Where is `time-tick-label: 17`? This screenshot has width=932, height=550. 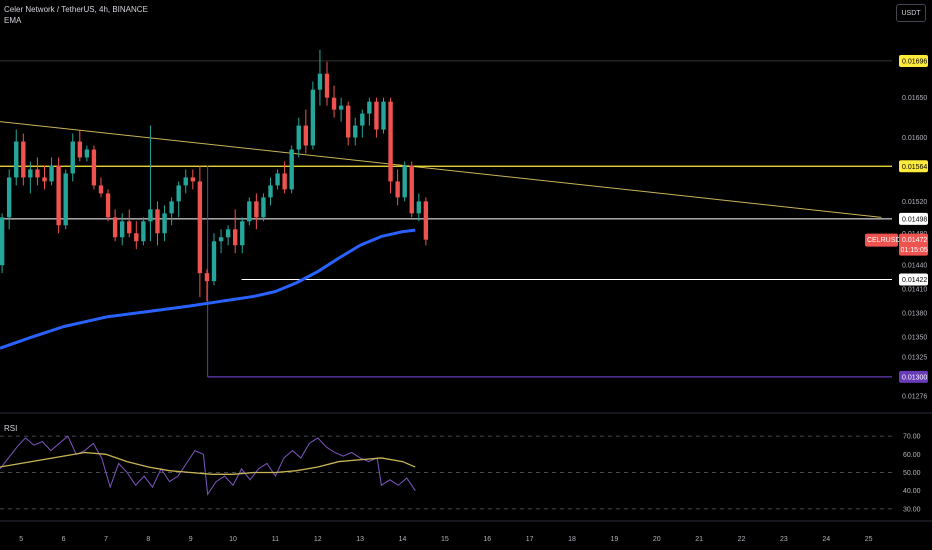
time-tick-label: 17 is located at coordinates (530, 539).